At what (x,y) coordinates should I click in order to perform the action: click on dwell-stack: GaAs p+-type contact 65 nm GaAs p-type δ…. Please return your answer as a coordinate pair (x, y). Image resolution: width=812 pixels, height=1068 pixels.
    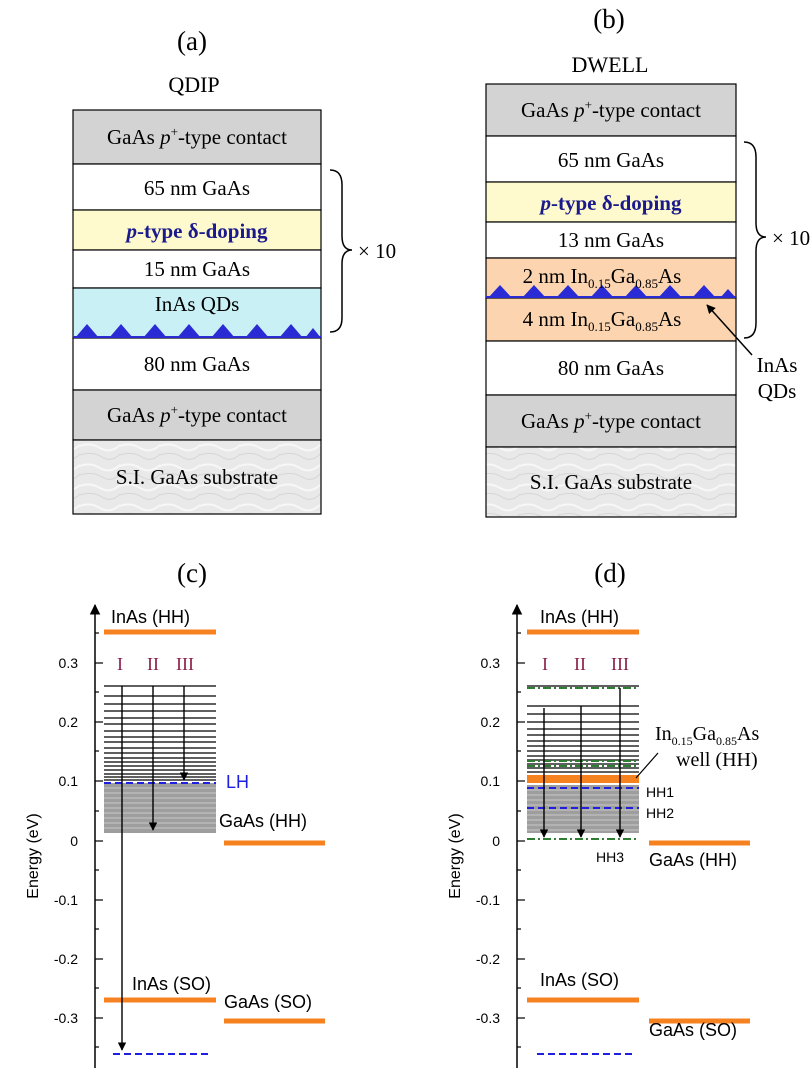
    Looking at the image, I should click on (611, 300).